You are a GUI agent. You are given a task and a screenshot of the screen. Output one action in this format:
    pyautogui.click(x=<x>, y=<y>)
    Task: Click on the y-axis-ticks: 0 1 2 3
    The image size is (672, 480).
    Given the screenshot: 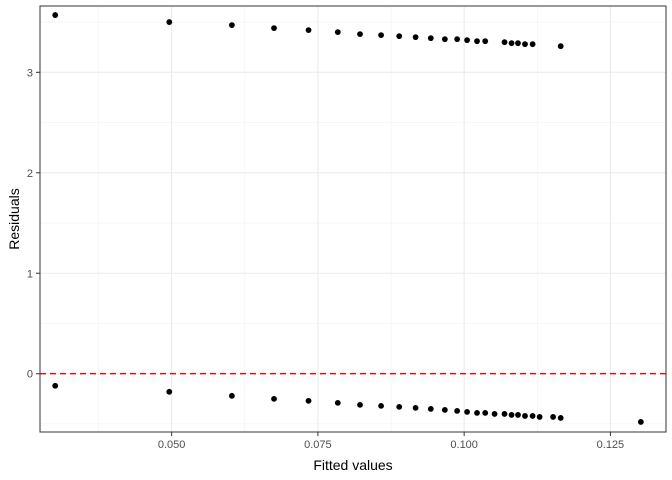 What is the action you would take?
    pyautogui.click(x=33, y=224)
    